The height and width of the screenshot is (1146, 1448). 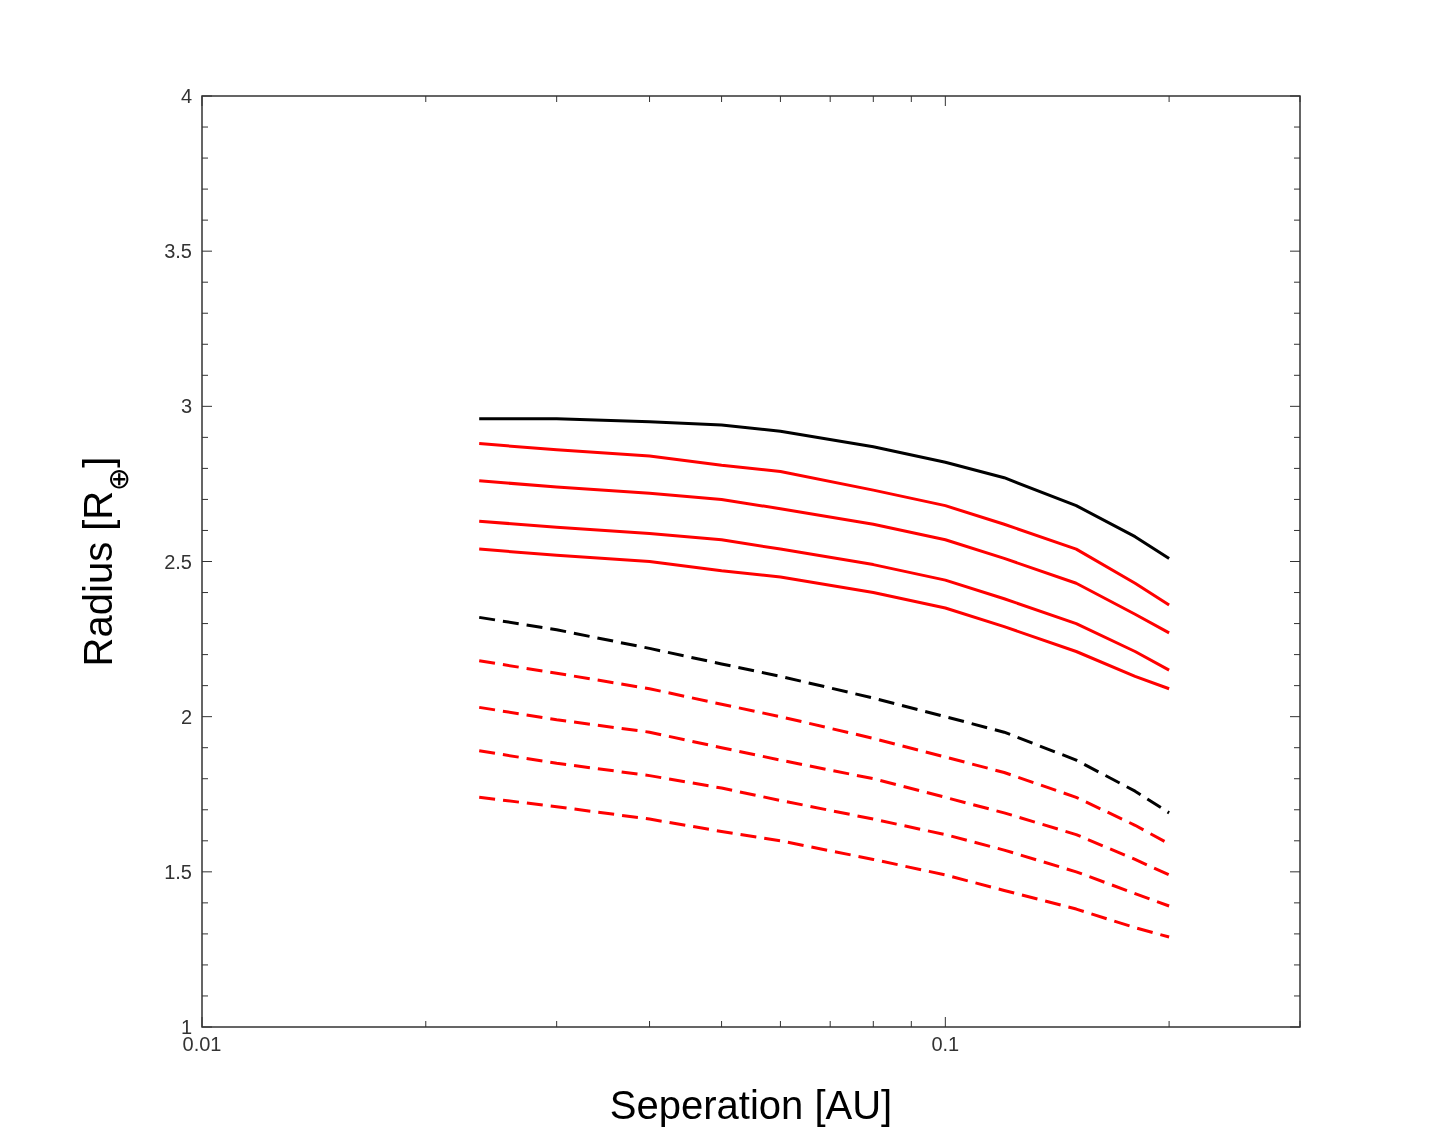 What do you see at coordinates (186, 716) in the screenshot?
I see `y-tick-label: 2` at bounding box center [186, 716].